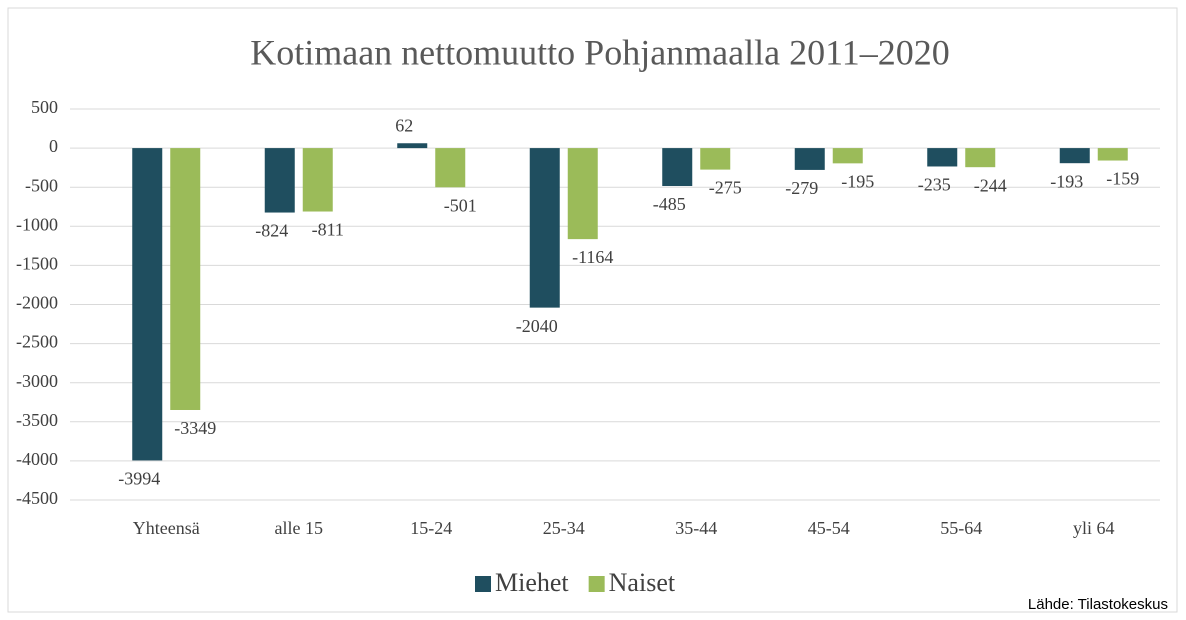 The width and height of the screenshot is (1186, 620). Describe the element at coordinates (44, 107) in the screenshot. I see `y-tick-label: 500` at that location.